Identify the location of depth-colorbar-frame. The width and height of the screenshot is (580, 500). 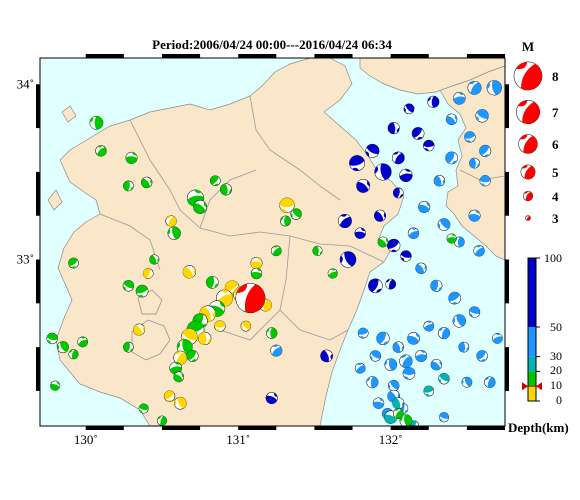
(532, 329).